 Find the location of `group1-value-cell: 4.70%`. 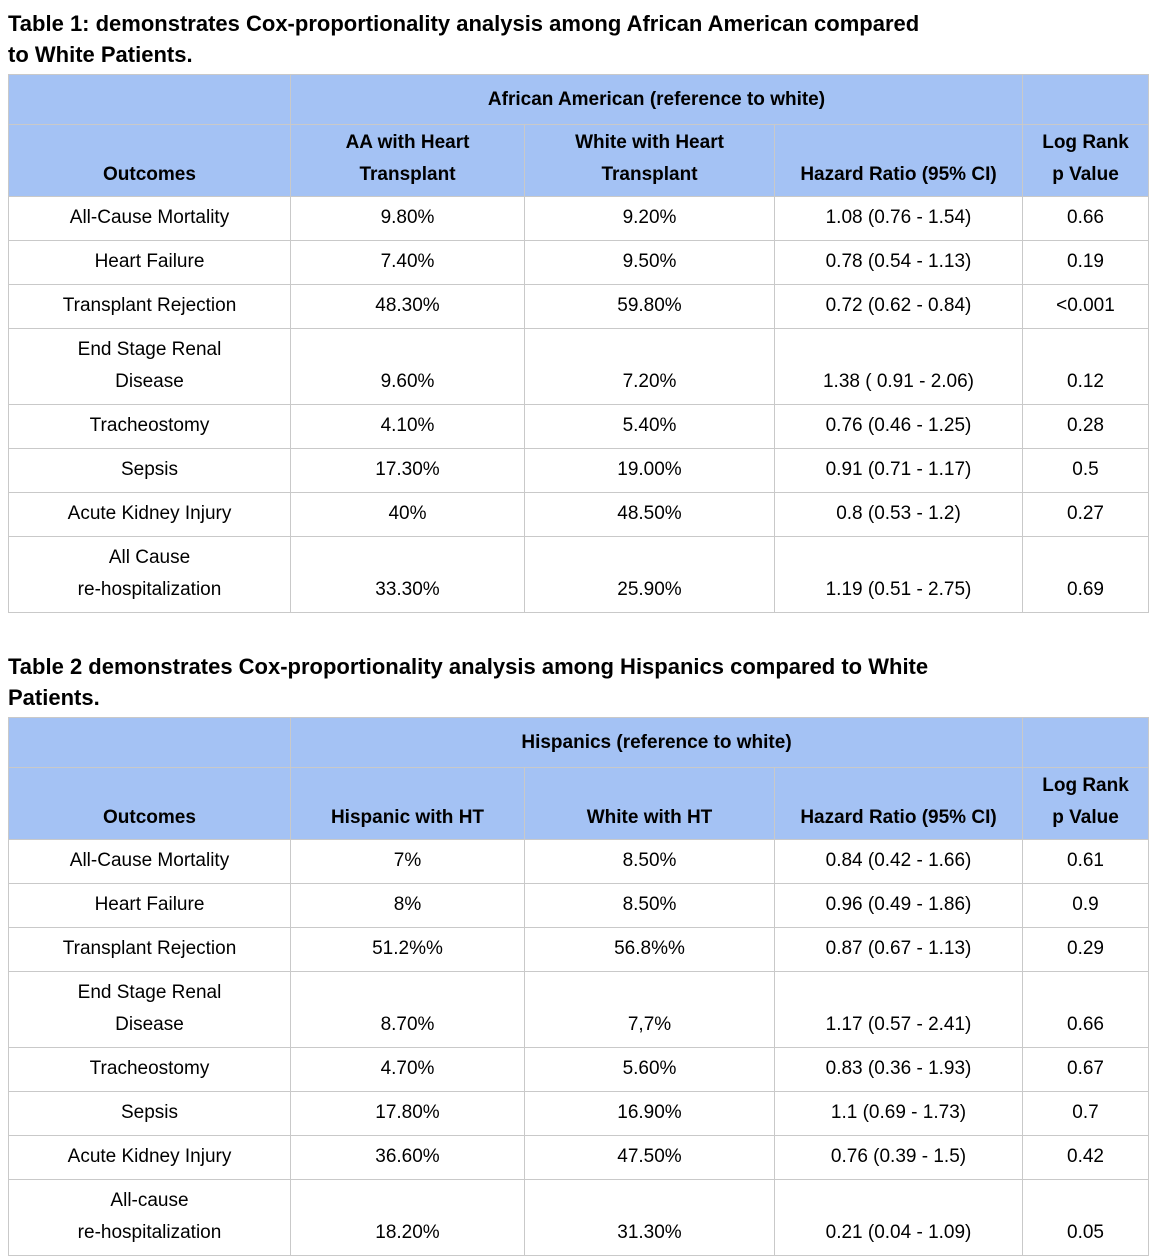

group1-value-cell: 4.70% is located at coordinates (407, 1069).